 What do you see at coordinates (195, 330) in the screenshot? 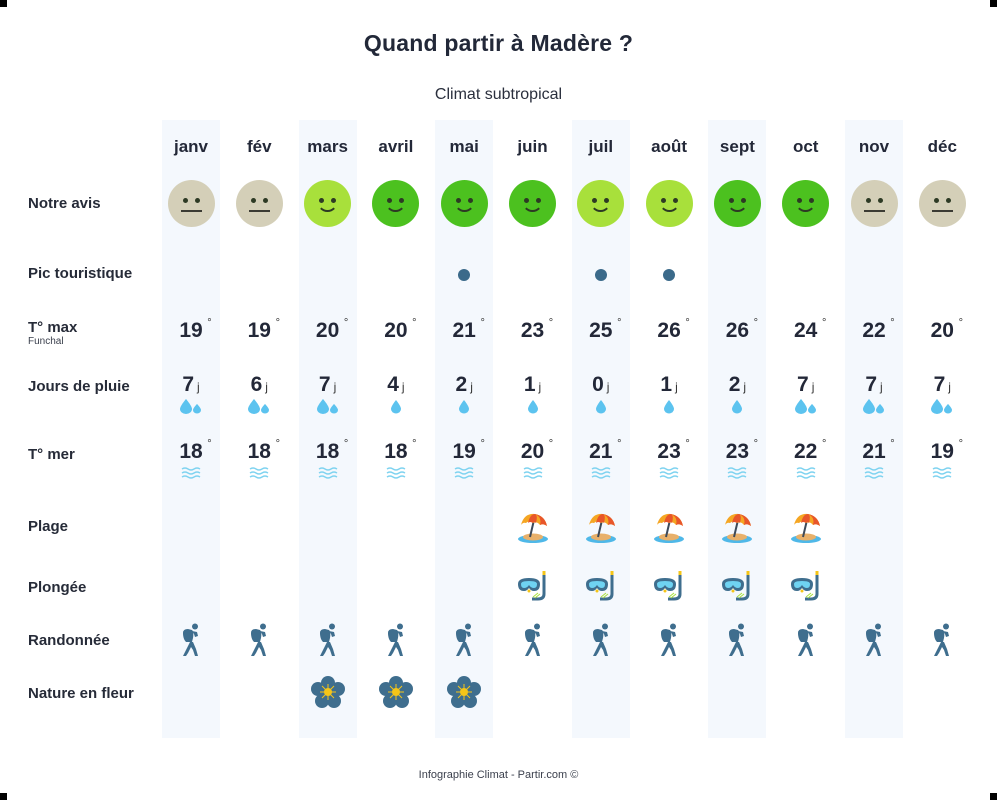
I see `tmax-value: 19 °` at bounding box center [195, 330].